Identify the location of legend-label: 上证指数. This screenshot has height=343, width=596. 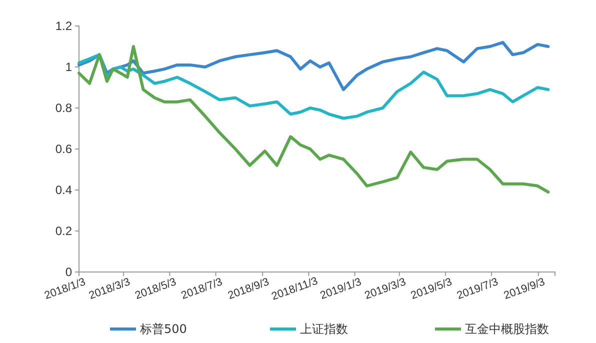
(324, 329).